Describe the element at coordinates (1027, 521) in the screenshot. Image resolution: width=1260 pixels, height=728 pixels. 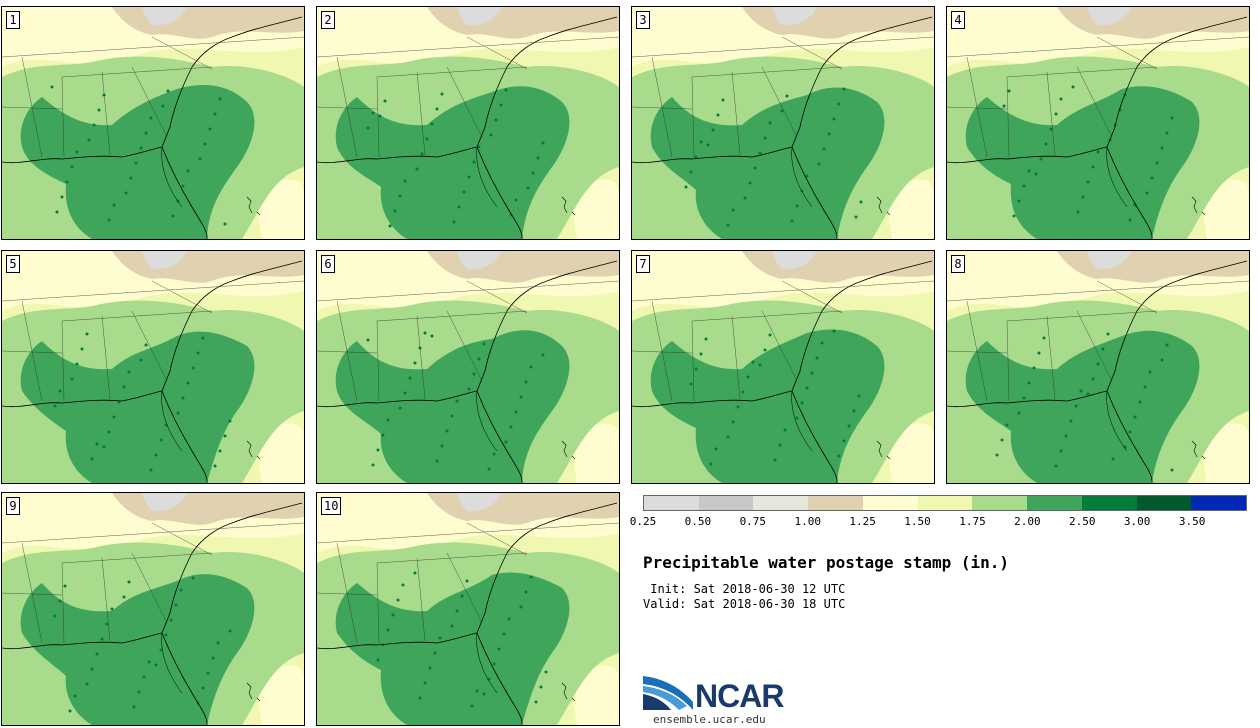
I see `legend-tick-label: 2.00` at that location.